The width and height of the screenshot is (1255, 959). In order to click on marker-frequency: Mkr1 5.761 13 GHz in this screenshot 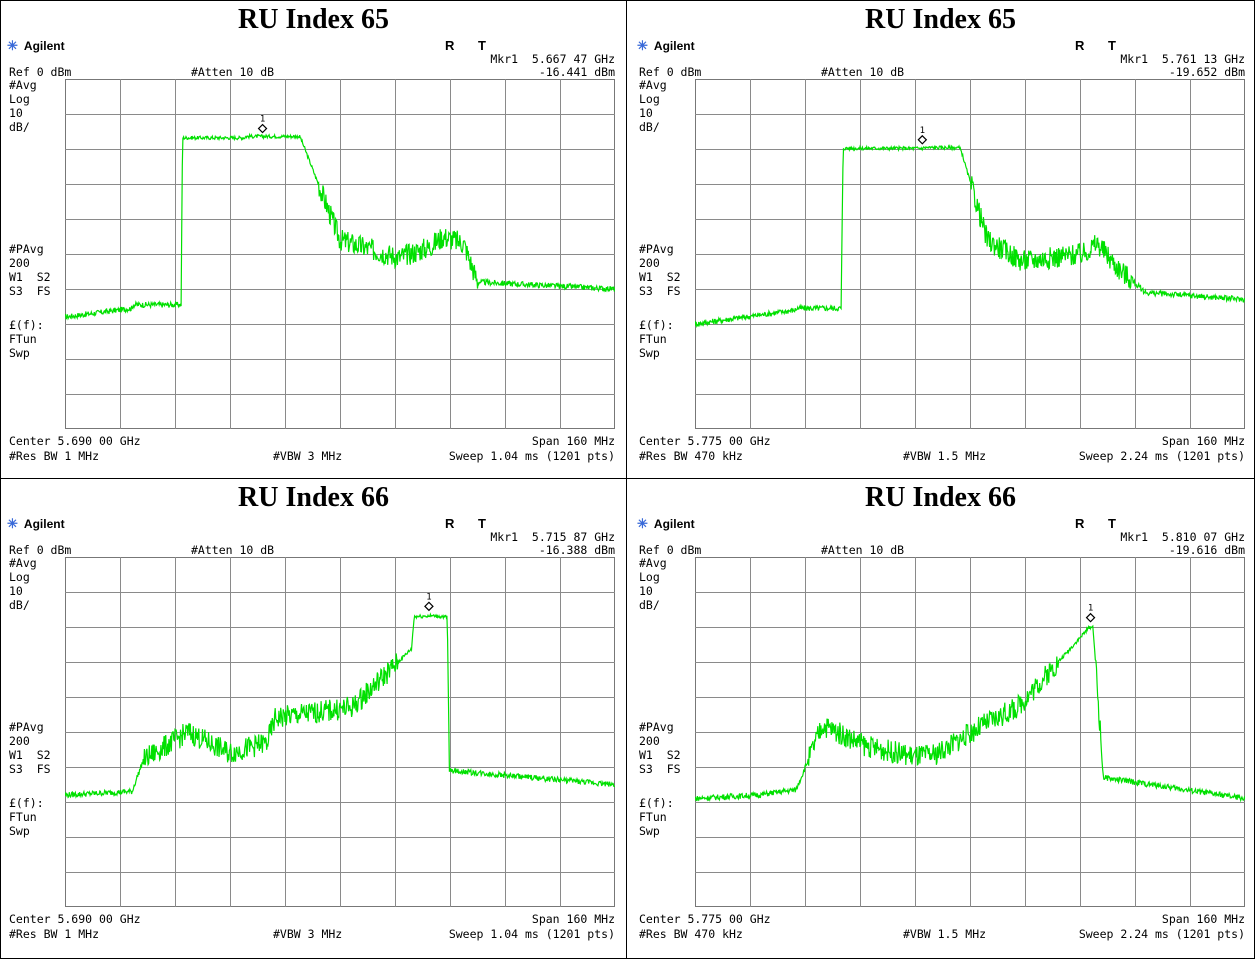, I will do `click(1182, 59)`.